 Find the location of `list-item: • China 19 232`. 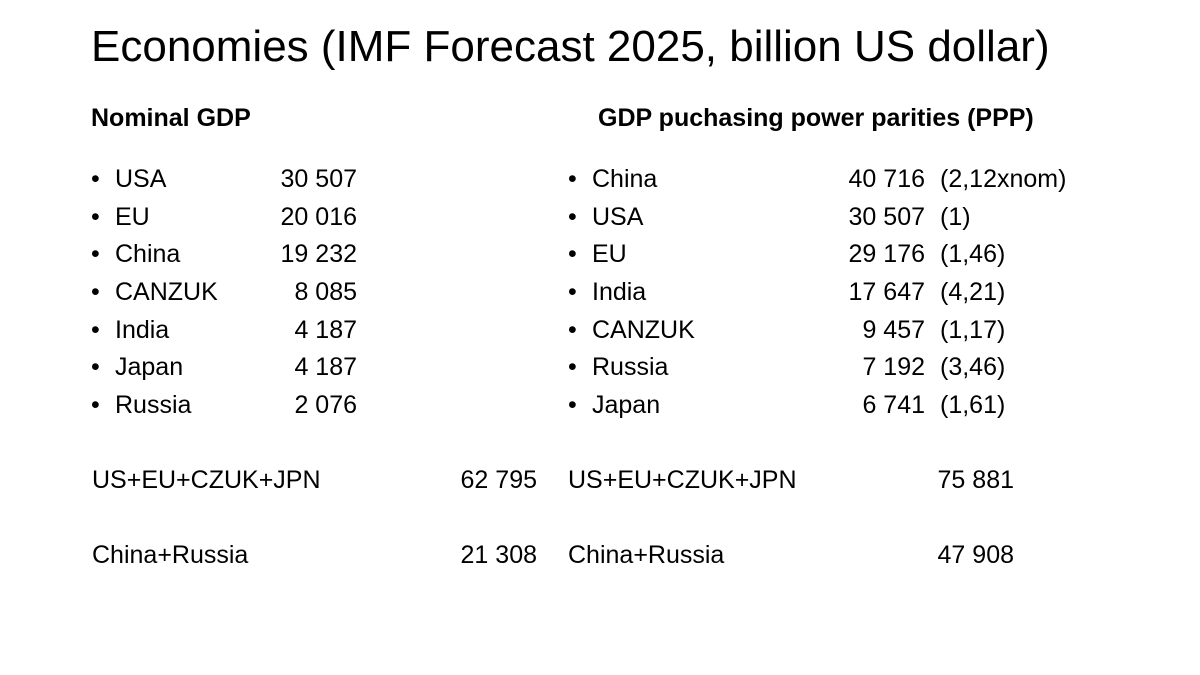

list-item: • China 19 232 is located at coordinates (241, 255).